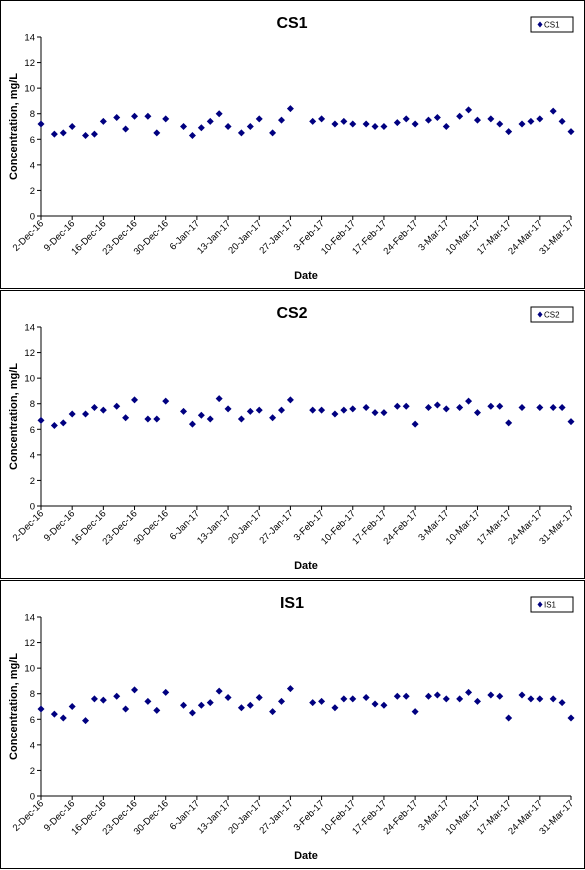 The width and height of the screenshot is (585, 870). Describe the element at coordinates (400, 237) in the screenshot. I see `x-tick-label: 24-Feb-17` at that location.